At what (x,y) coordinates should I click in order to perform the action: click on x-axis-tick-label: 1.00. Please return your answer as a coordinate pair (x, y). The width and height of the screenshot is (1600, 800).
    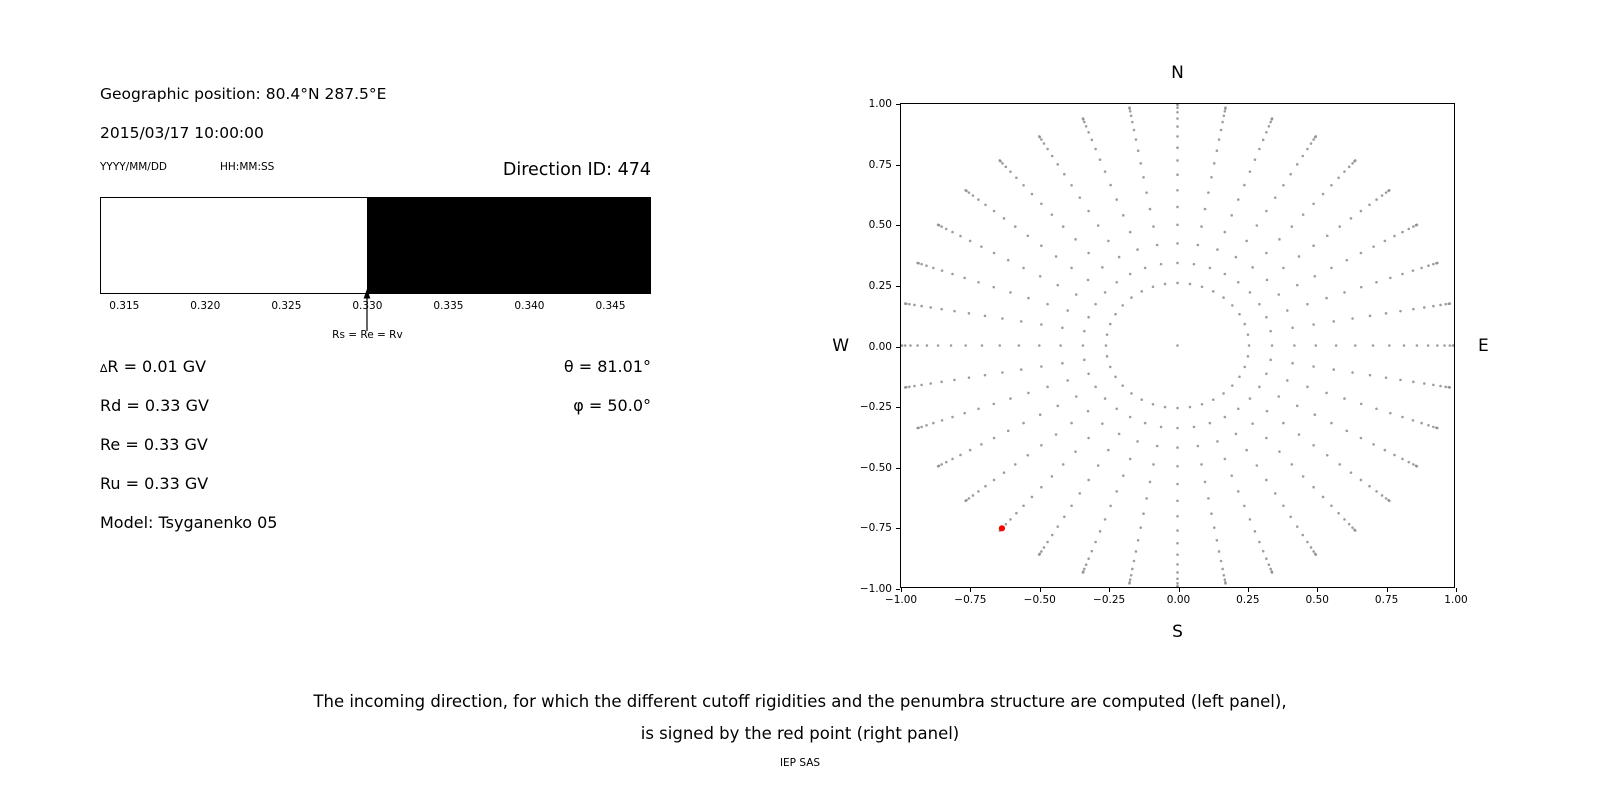
    Looking at the image, I should click on (1456, 600).